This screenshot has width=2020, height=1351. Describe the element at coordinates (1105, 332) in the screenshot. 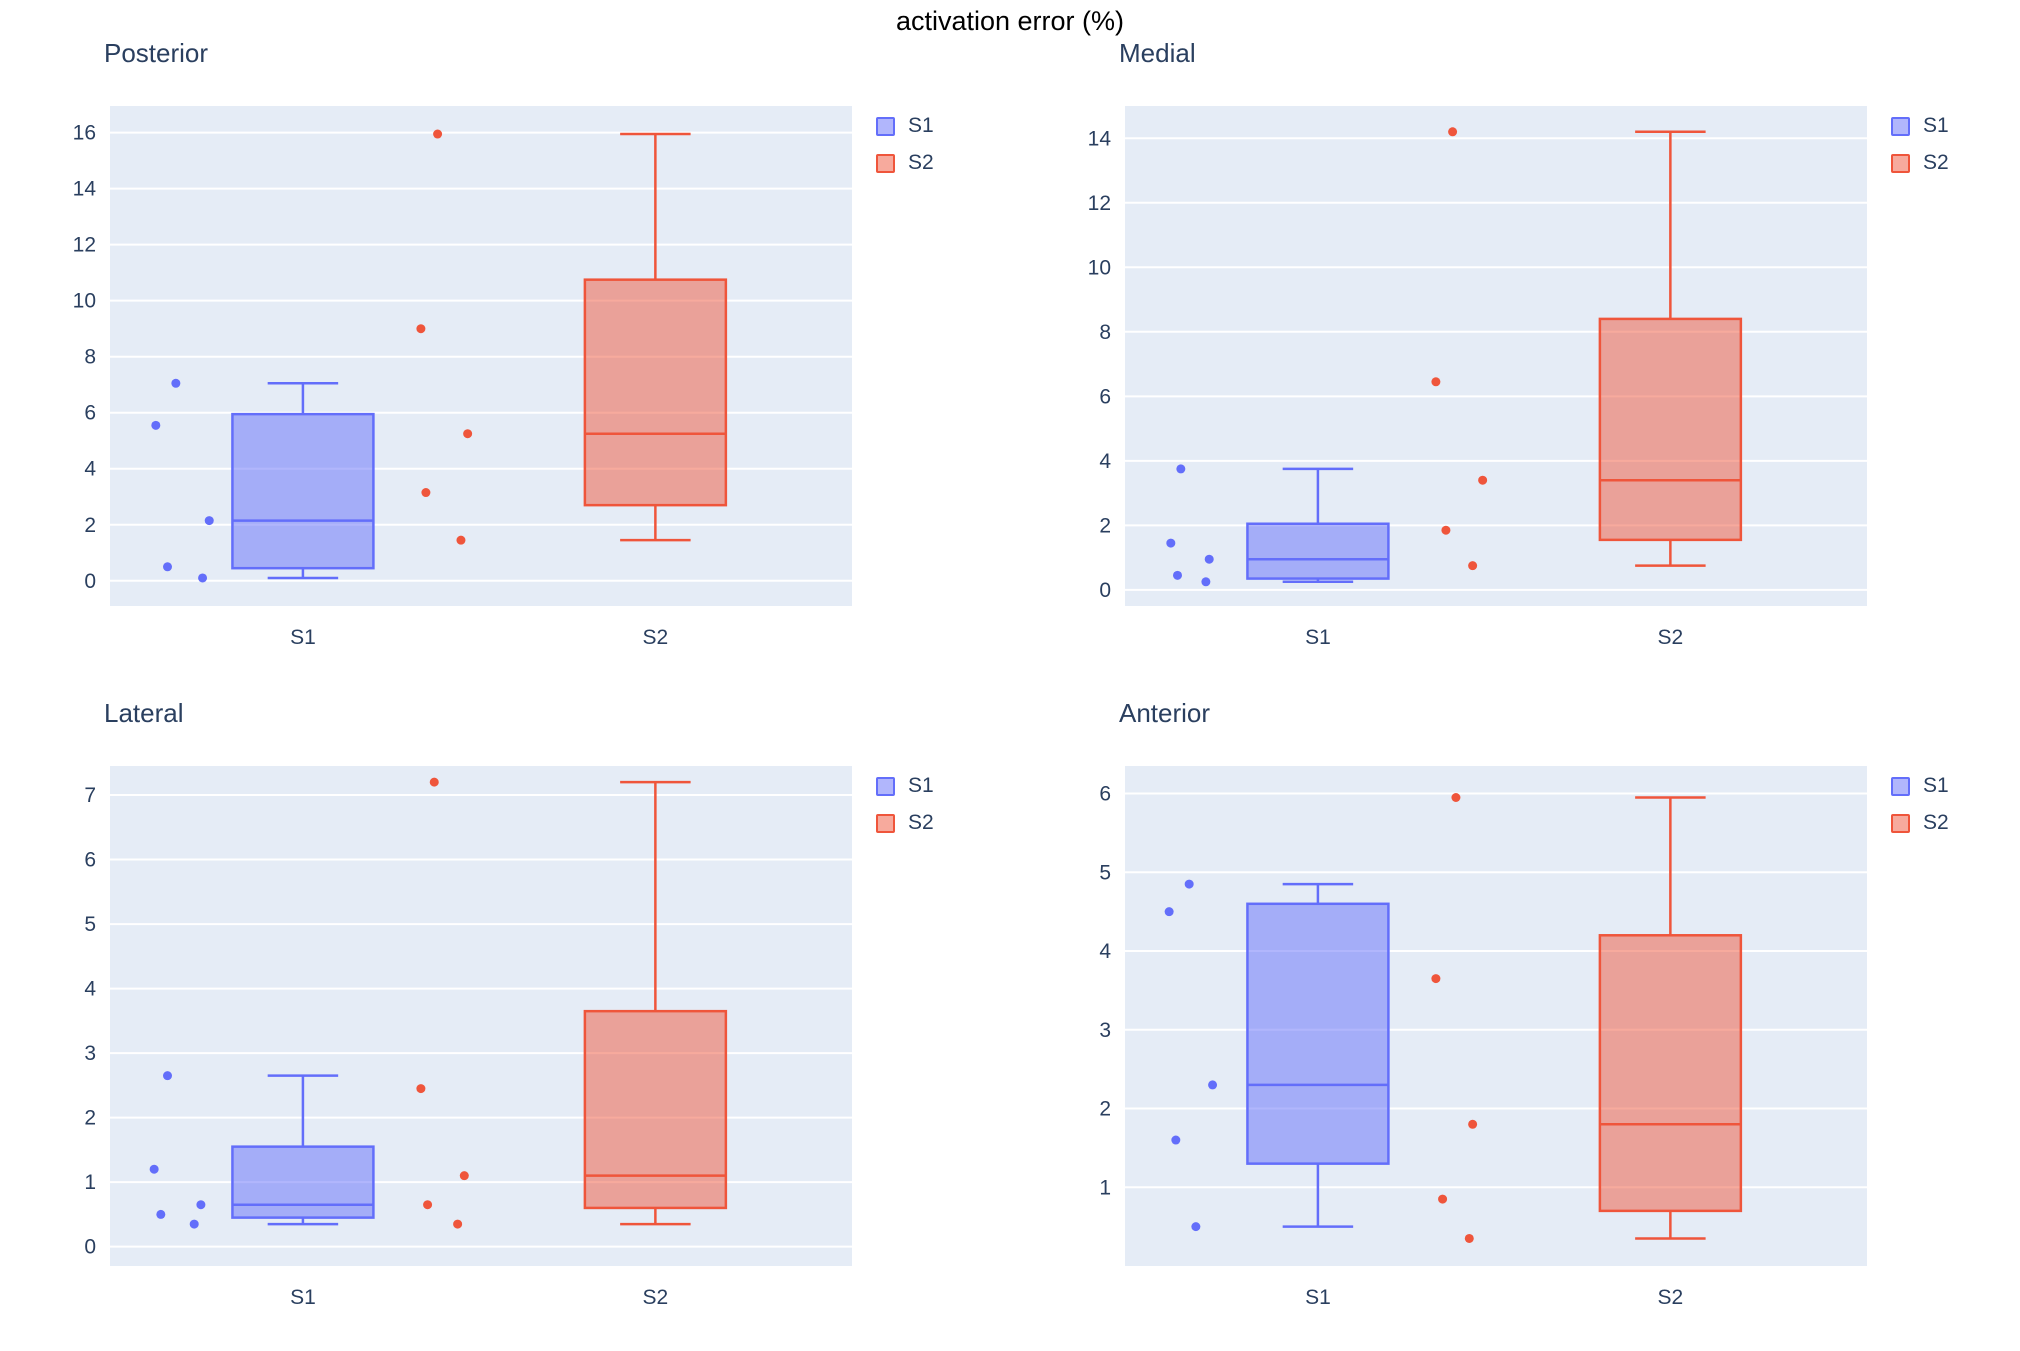

I see `y-tick-label: 8` at that location.